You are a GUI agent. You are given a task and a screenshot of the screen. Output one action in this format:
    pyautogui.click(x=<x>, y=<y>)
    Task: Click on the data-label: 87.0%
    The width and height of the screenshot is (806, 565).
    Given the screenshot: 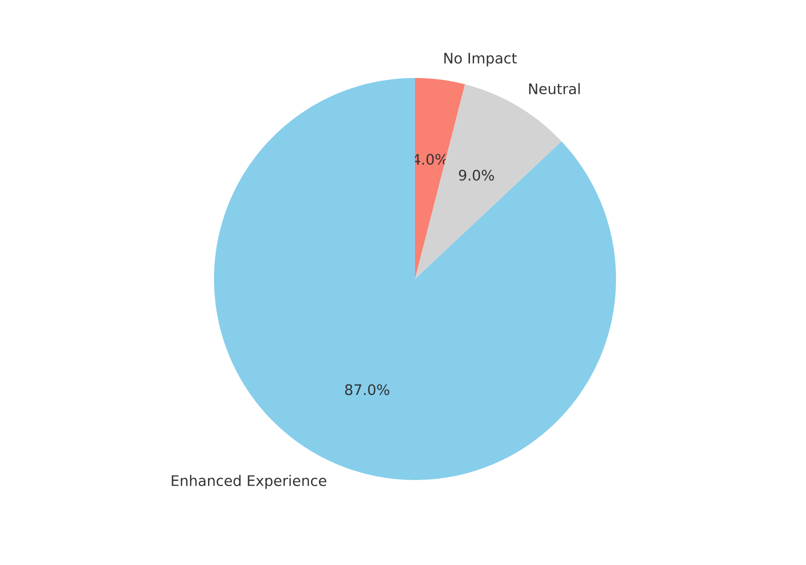 What is the action you would take?
    pyautogui.click(x=367, y=390)
    